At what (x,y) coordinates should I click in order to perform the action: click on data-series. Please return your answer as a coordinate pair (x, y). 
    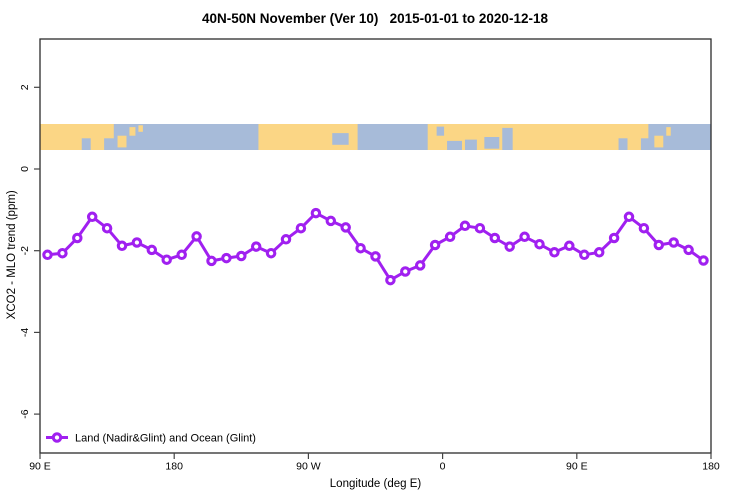
    Looking at the image, I should click on (375, 246).